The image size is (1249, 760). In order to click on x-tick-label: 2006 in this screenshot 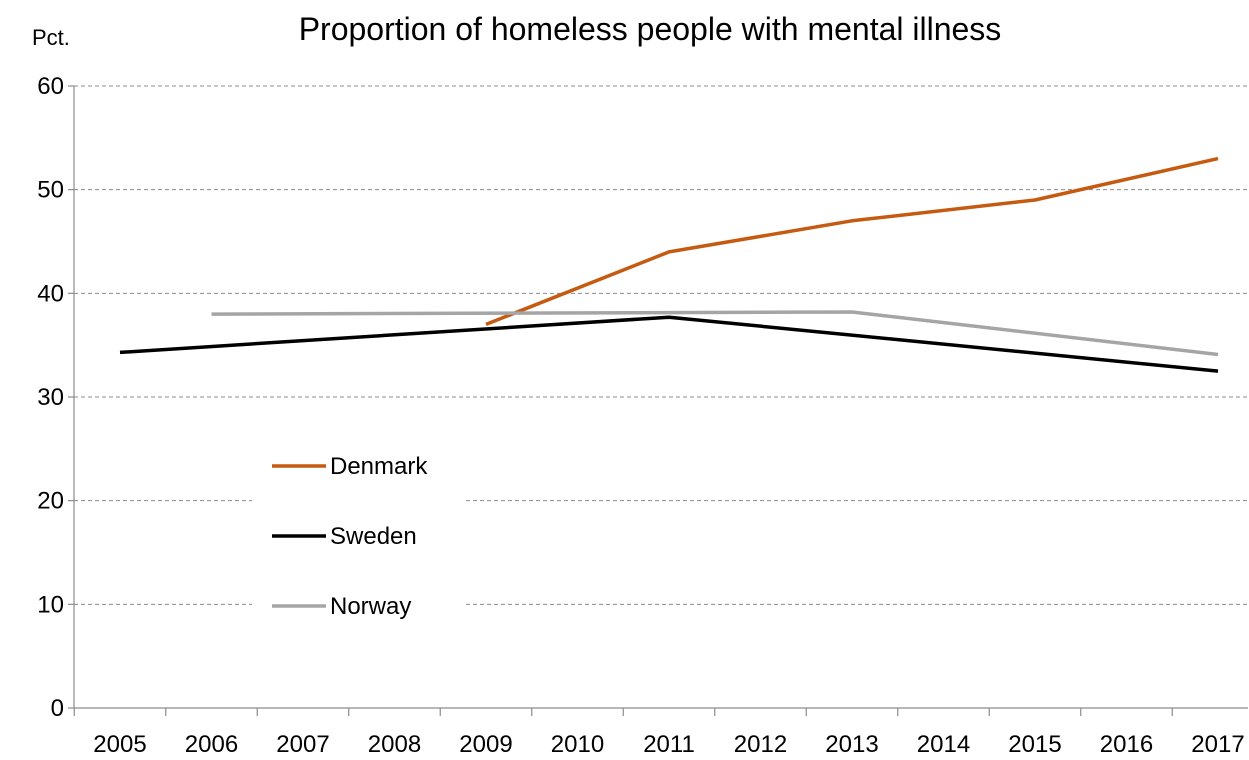, I will do `click(211, 744)`.